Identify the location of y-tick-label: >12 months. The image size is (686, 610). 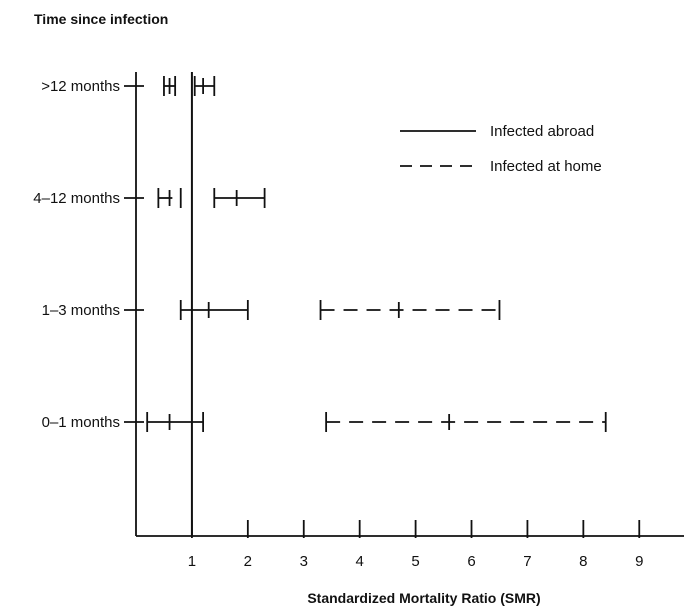
(80, 86).